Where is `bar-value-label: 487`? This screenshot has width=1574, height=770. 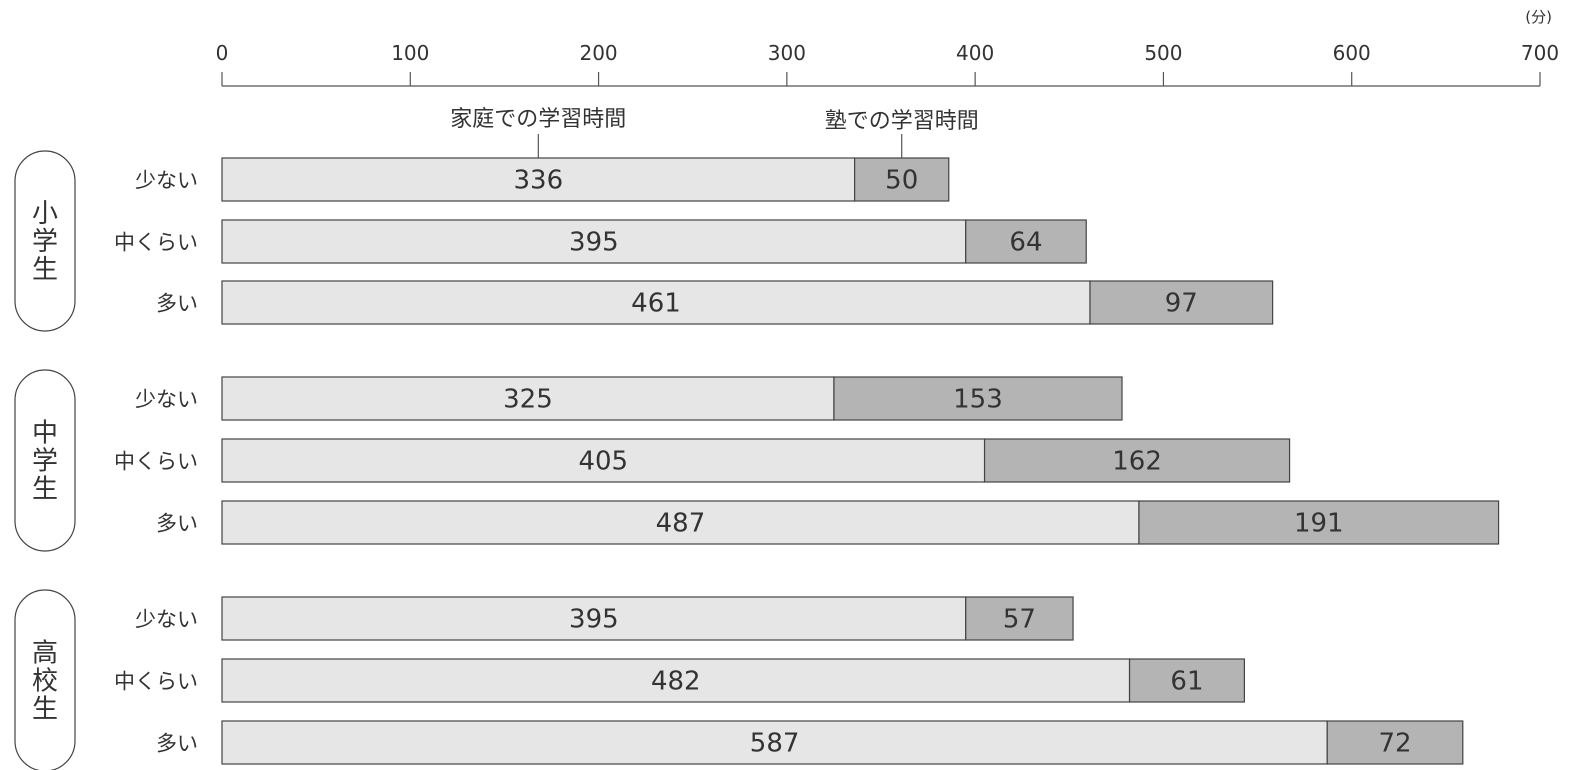 bar-value-label: 487 is located at coordinates (681, 524).